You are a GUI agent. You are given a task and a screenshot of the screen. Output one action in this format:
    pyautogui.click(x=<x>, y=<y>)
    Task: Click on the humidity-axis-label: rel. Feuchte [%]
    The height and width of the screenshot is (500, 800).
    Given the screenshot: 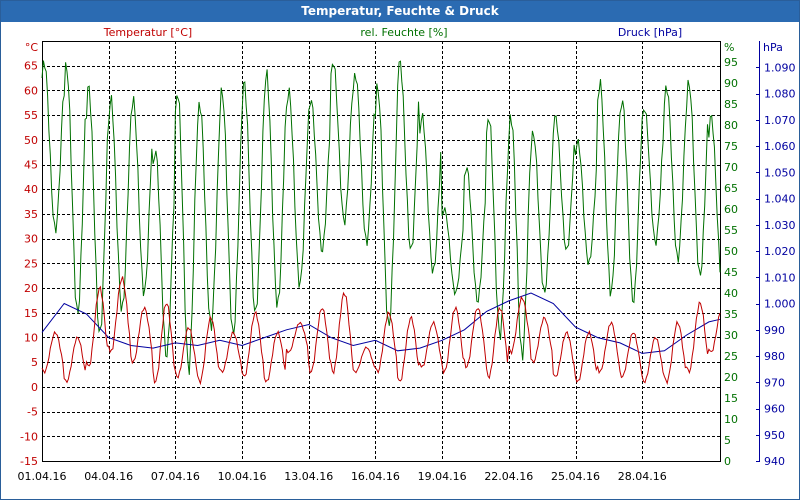 What is the action you would take?
    pyautogui.click(x=403, y=32)
    